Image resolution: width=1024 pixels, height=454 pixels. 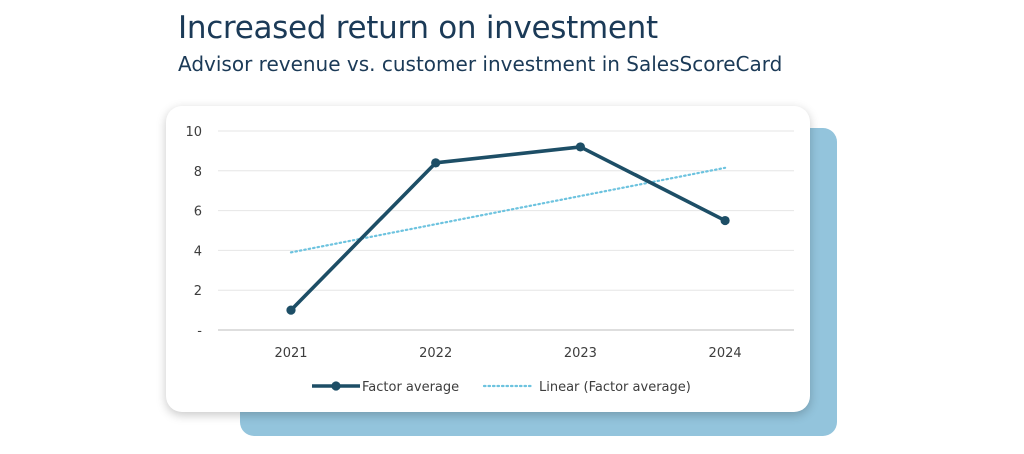 What do you see at coordinates (336, 386) in the screenshot?
I see `legend-series-marker` at bounding box center [336, 386].